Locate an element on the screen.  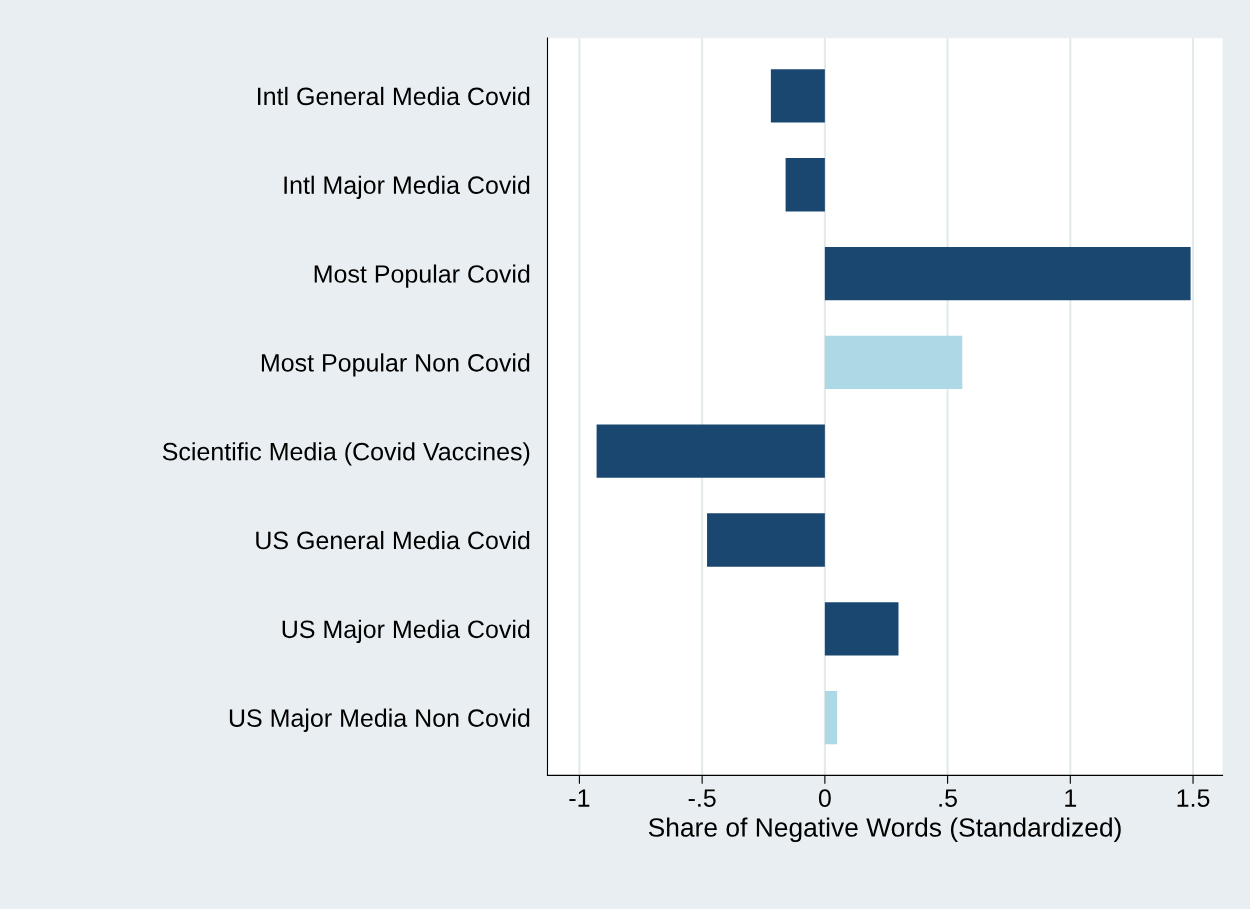
y-tick-label: Most Popular Covid is located at coordinates (422, 276).